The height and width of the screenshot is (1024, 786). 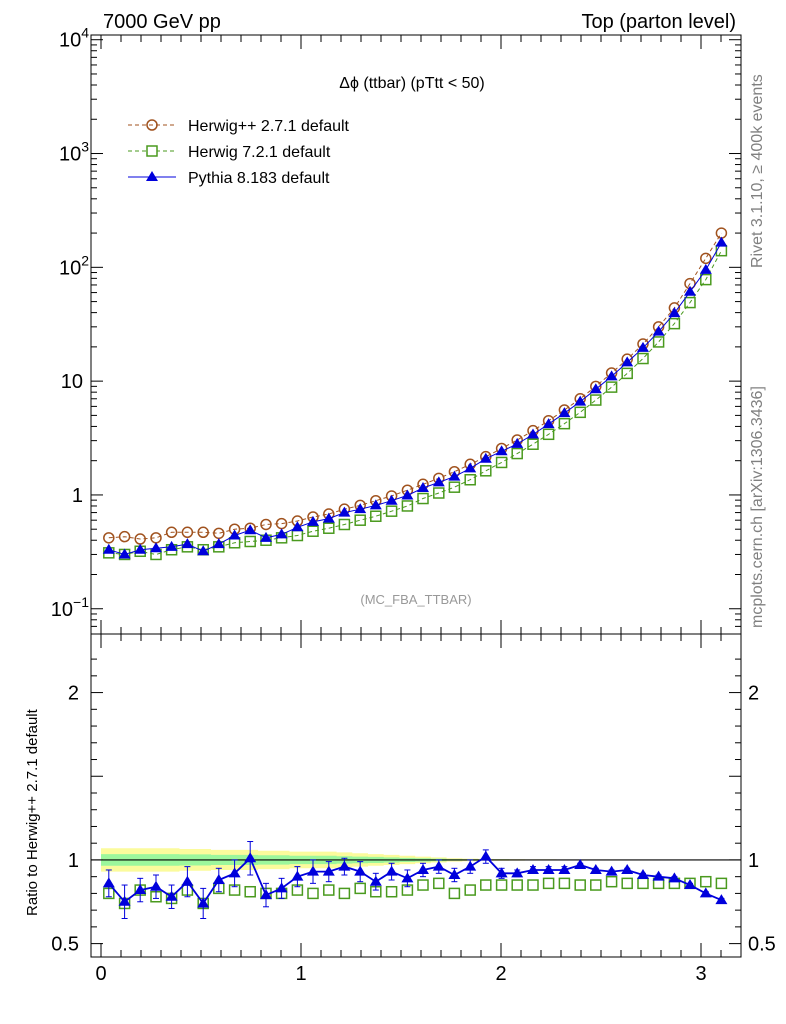 What do you see at coordinates (100, 974) in the screenshot?
I see `x-tick-label: 0` at bounding box center [100, 974].